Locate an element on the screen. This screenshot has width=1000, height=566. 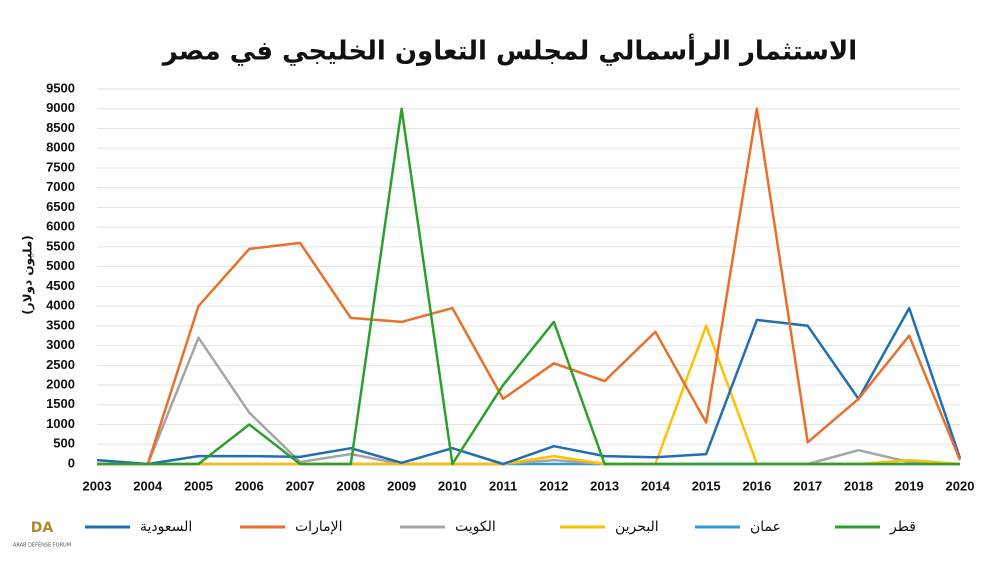
y-tick-label: 2000 is located at coordinates (60, 383).